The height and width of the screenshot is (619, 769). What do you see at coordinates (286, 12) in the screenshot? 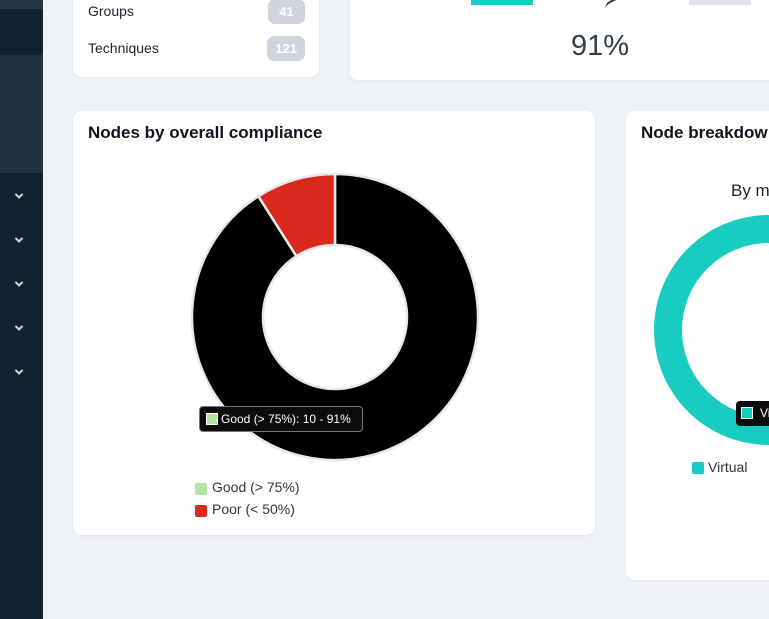
I see `groups-count-badge: 41` at bounding box center [286, 12].